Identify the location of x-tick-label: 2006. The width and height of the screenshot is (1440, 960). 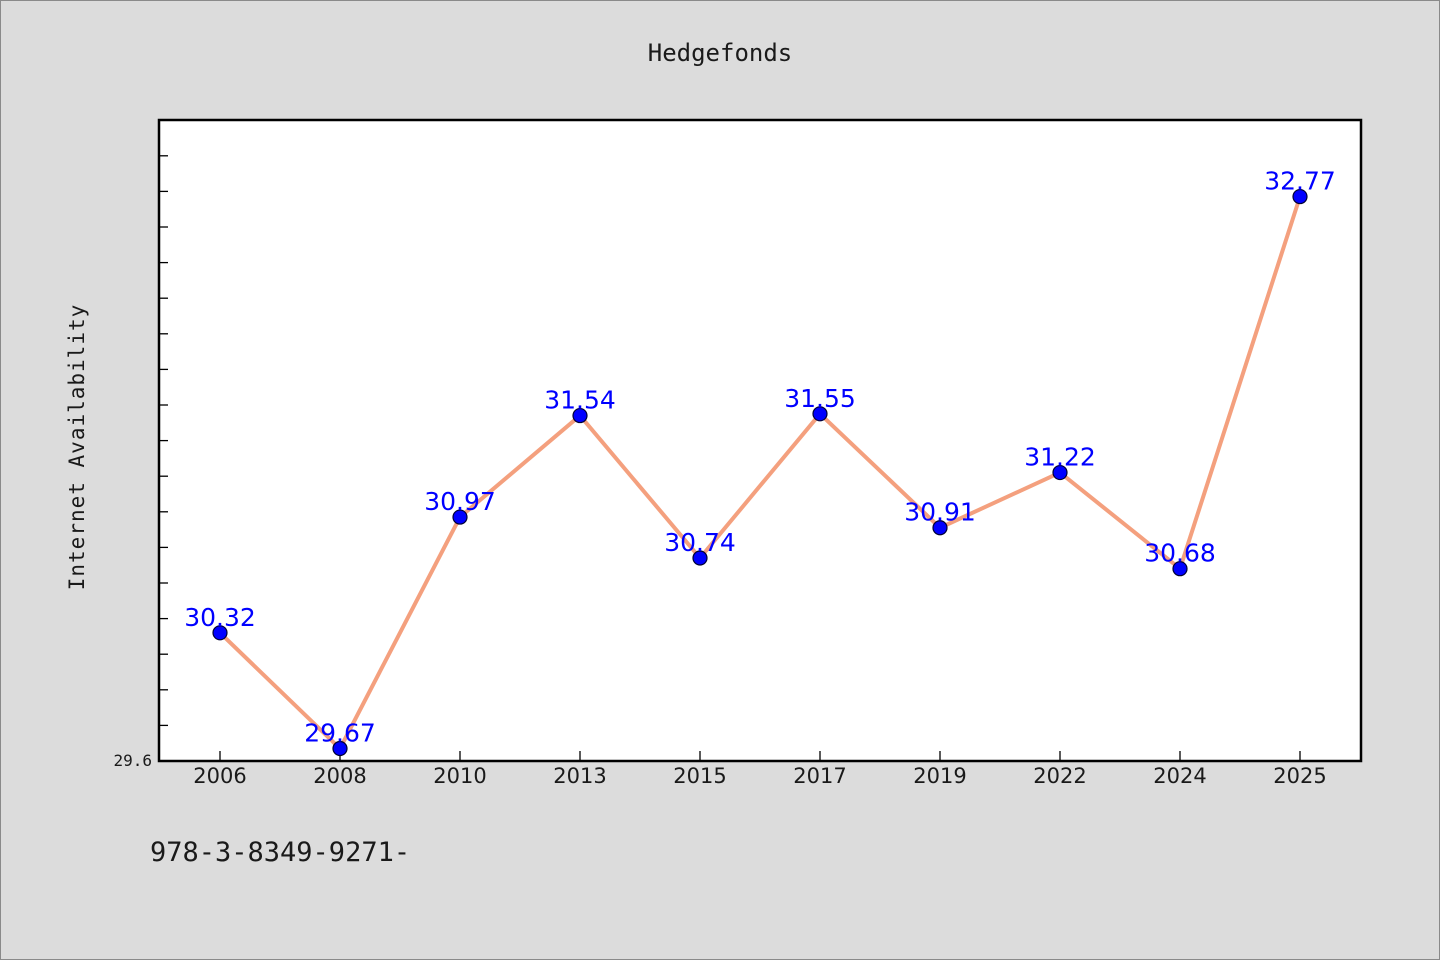
(219, 776).